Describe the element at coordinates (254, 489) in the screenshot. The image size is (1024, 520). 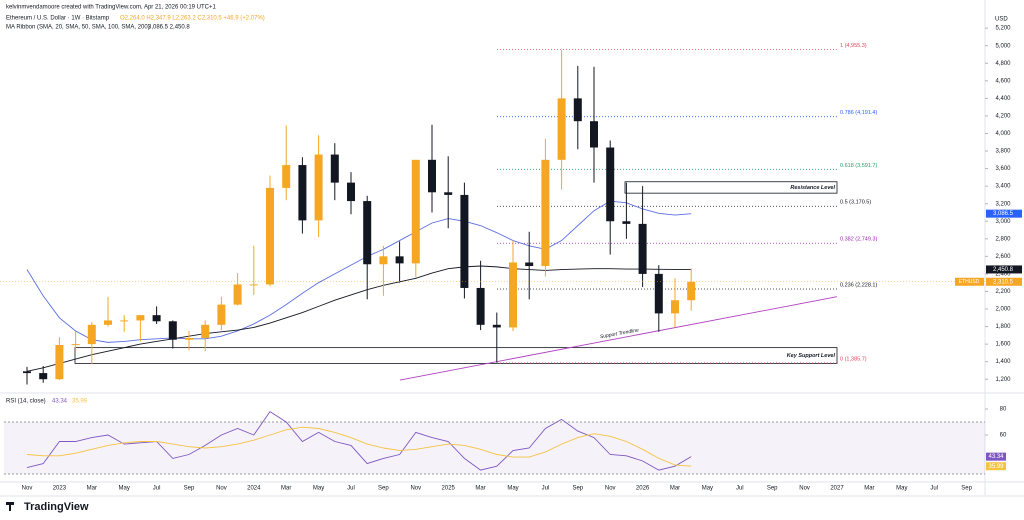
I see `x-tick-label: 2024` at that location.